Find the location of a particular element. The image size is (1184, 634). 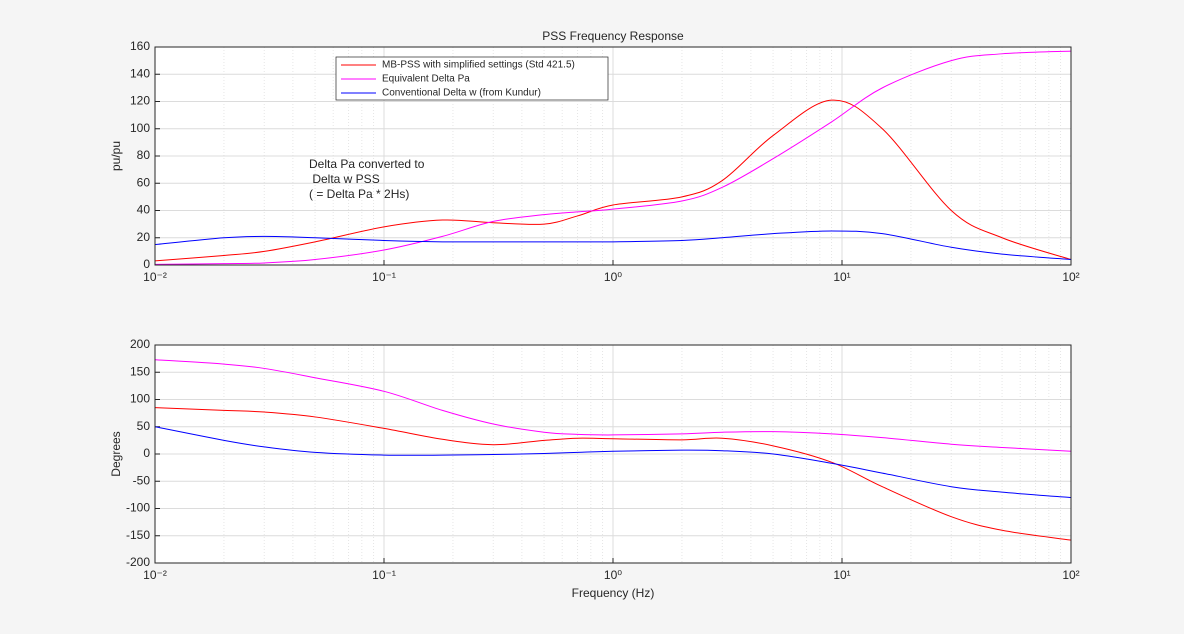

chart-title: PSS Frequency Response is located at coordinates (613, 36).